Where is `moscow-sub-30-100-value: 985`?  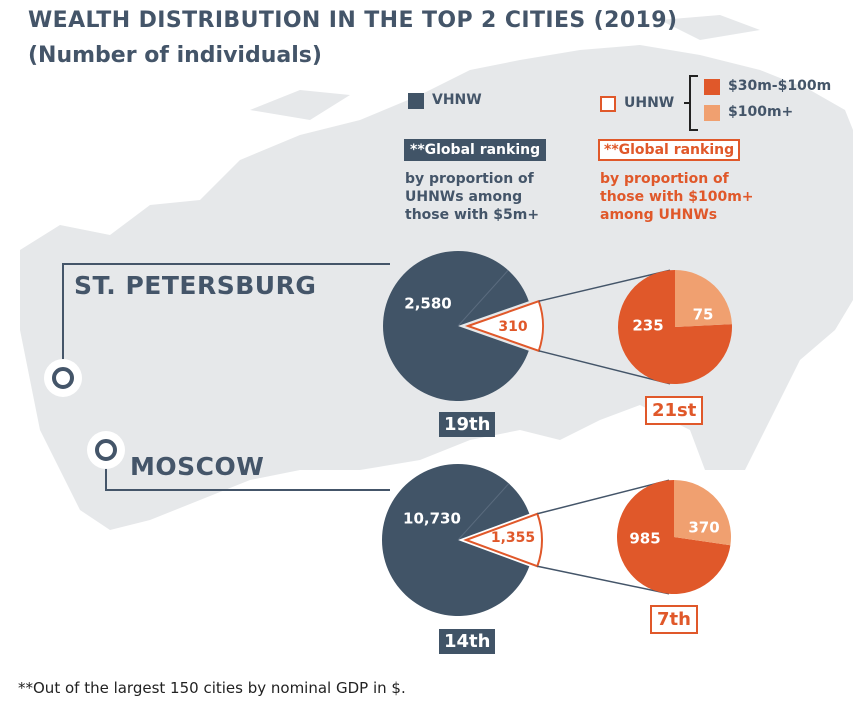
moscow-sub-30-100-value: 985 is located at coordinates (644, 539).